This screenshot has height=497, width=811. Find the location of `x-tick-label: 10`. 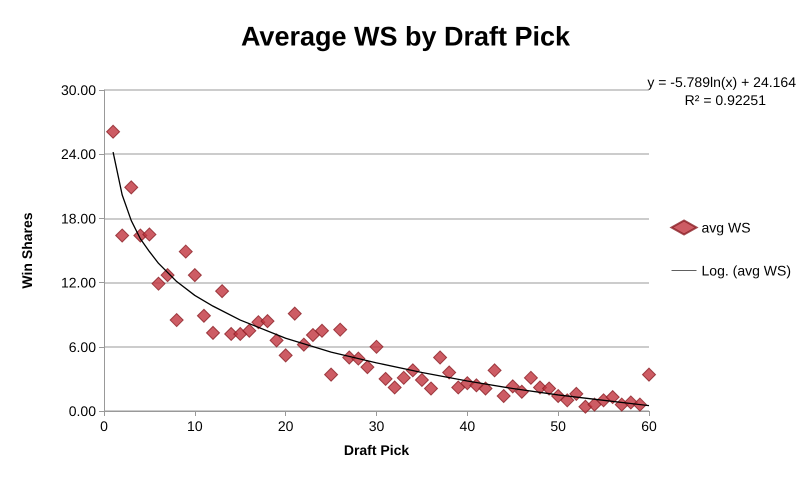

x-tick-label: 10 is located at coordinates (195, 426).